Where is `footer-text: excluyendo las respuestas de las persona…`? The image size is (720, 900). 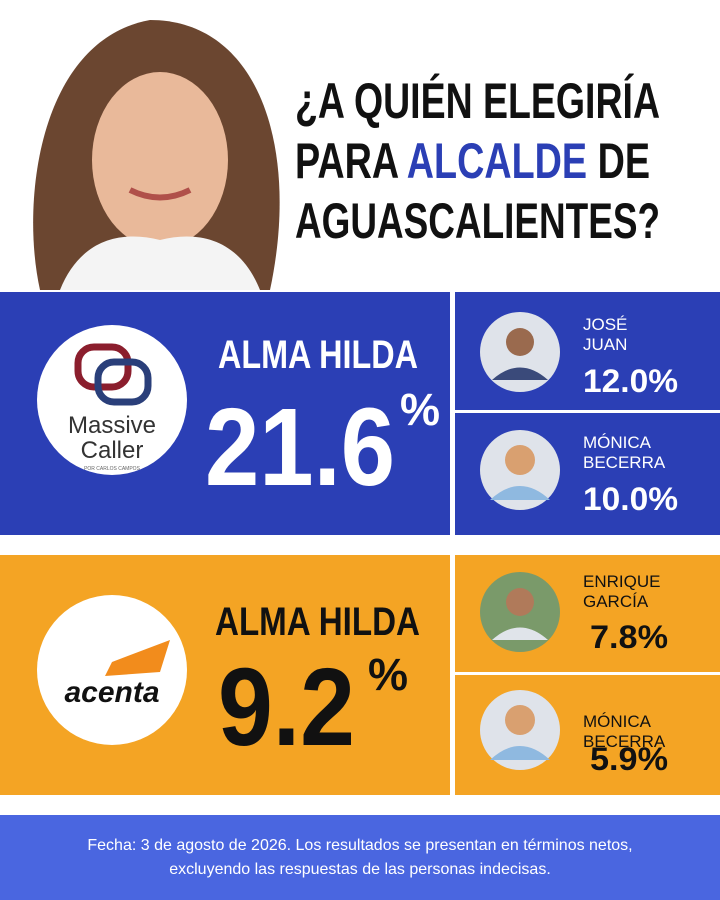
footer-text: excluyendo las respuestas de las persona… is located at coordinates (360, 869).